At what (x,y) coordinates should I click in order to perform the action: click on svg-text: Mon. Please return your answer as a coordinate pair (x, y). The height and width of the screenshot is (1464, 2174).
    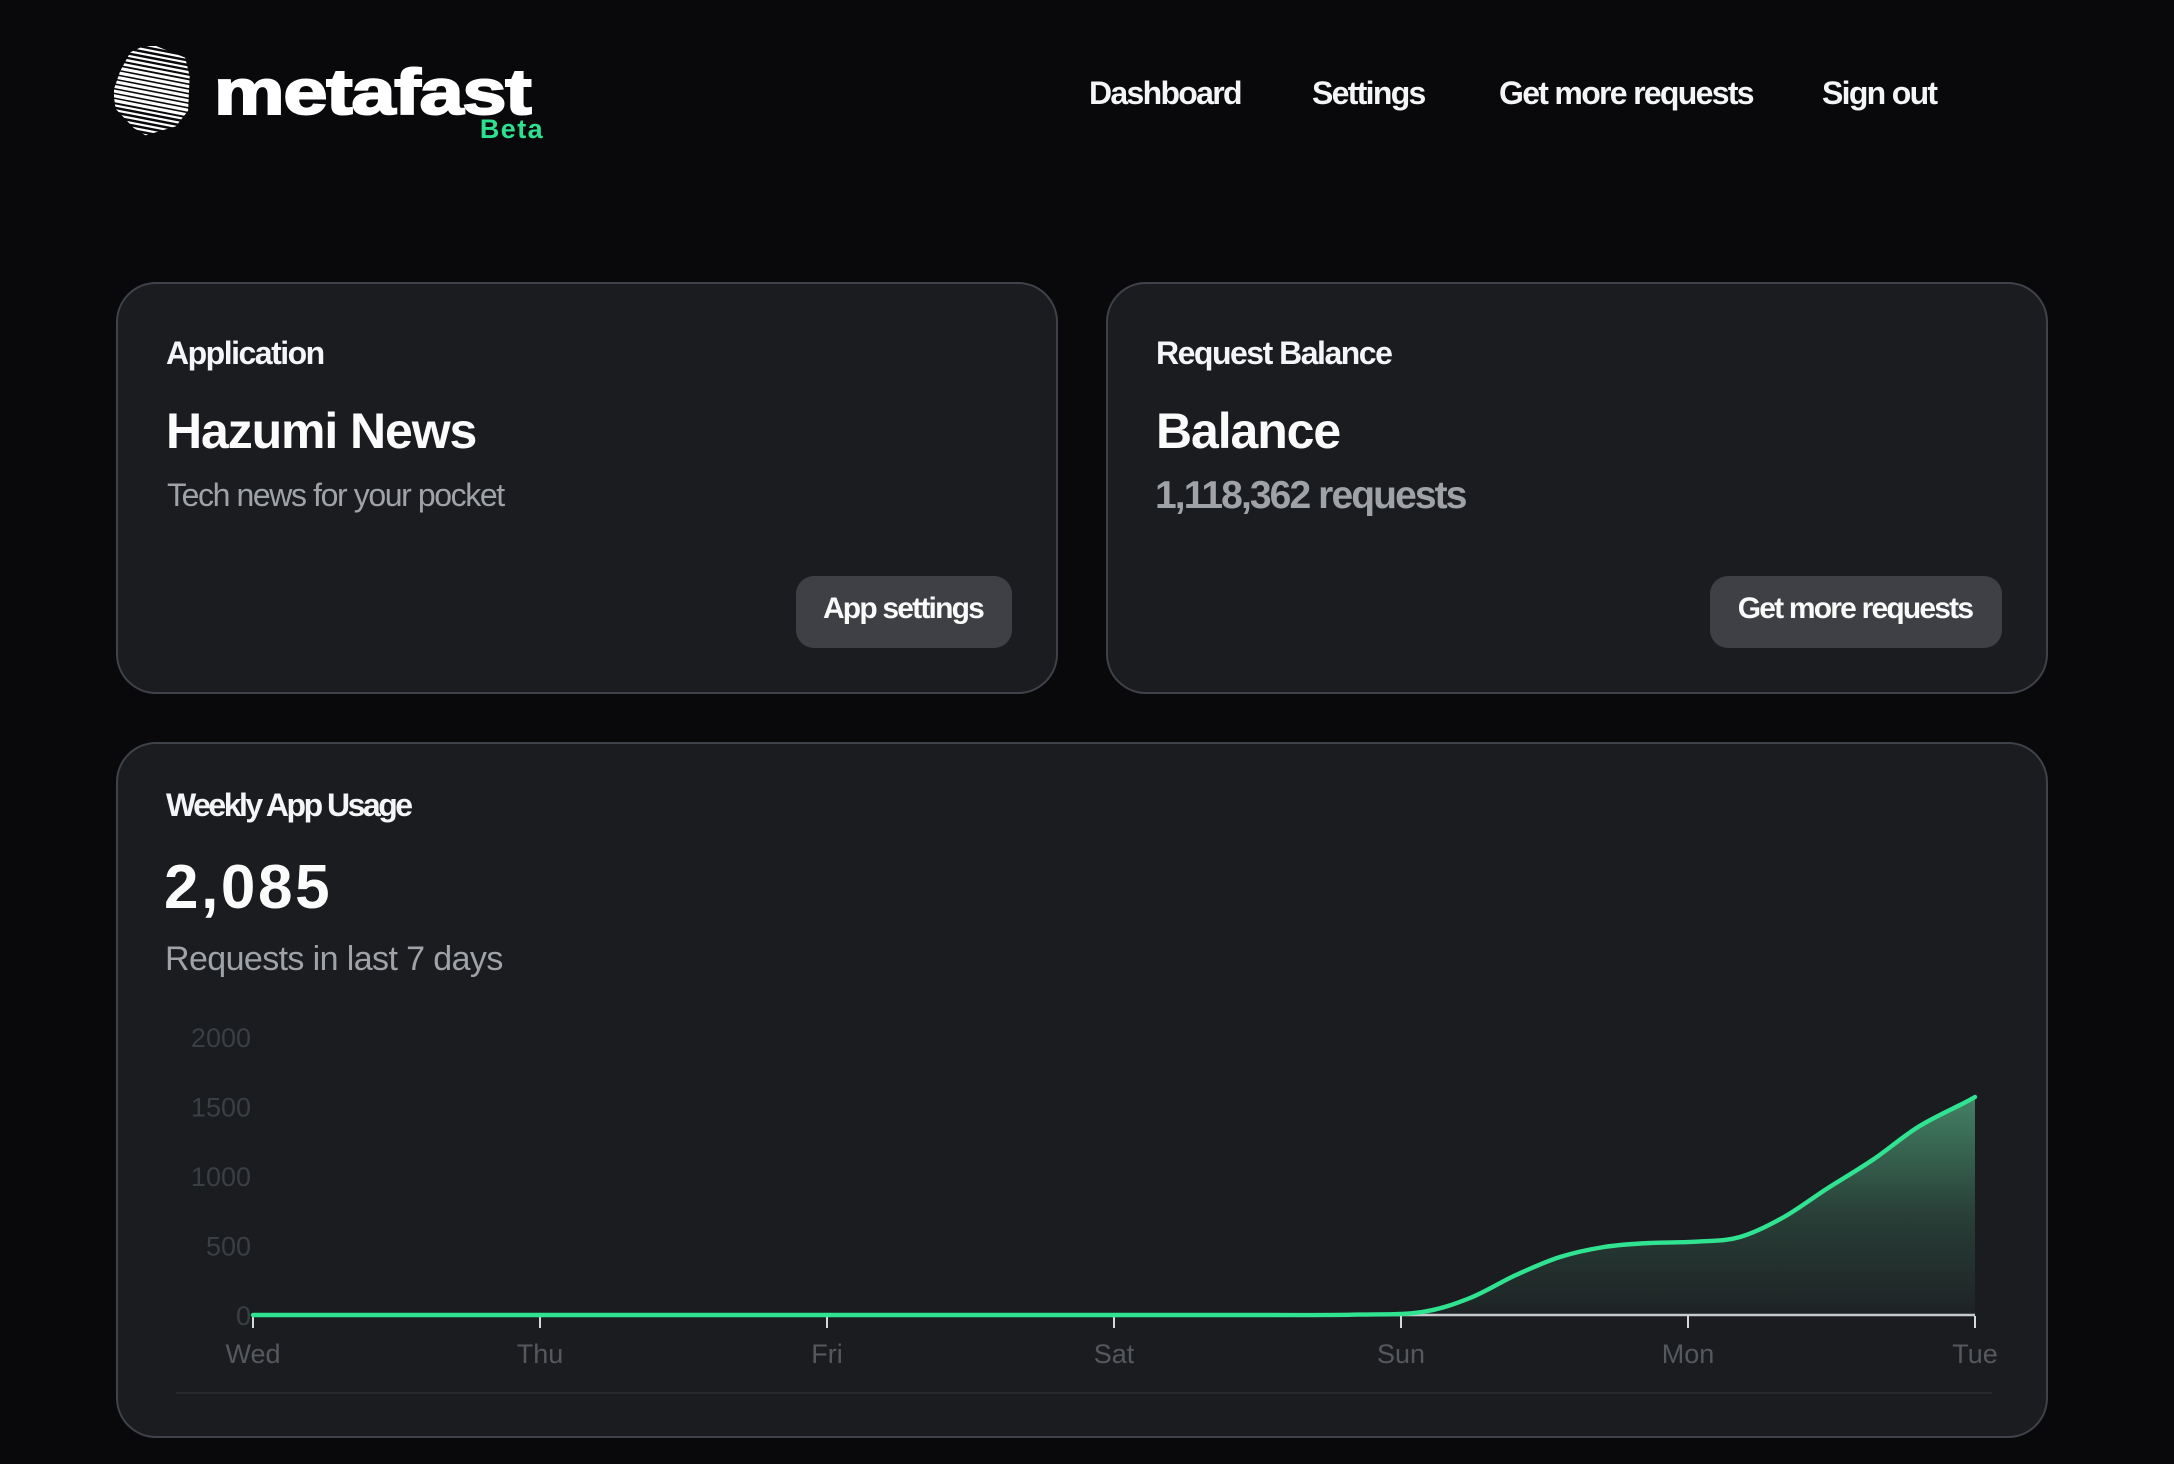
    Looking at the image, I should click on (1688, 1354).